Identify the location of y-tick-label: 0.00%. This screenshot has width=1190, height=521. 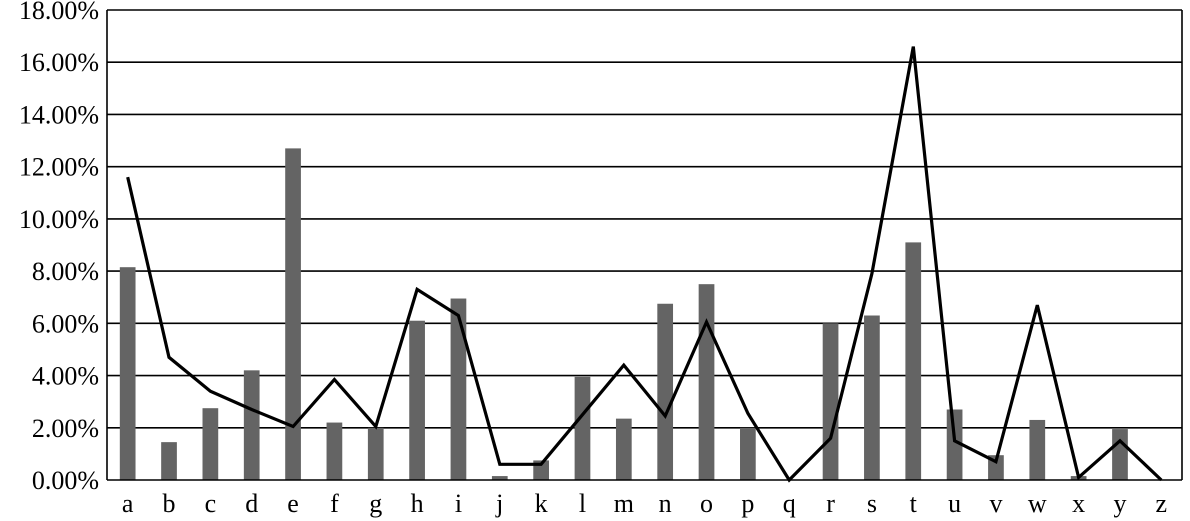
(65, 480).